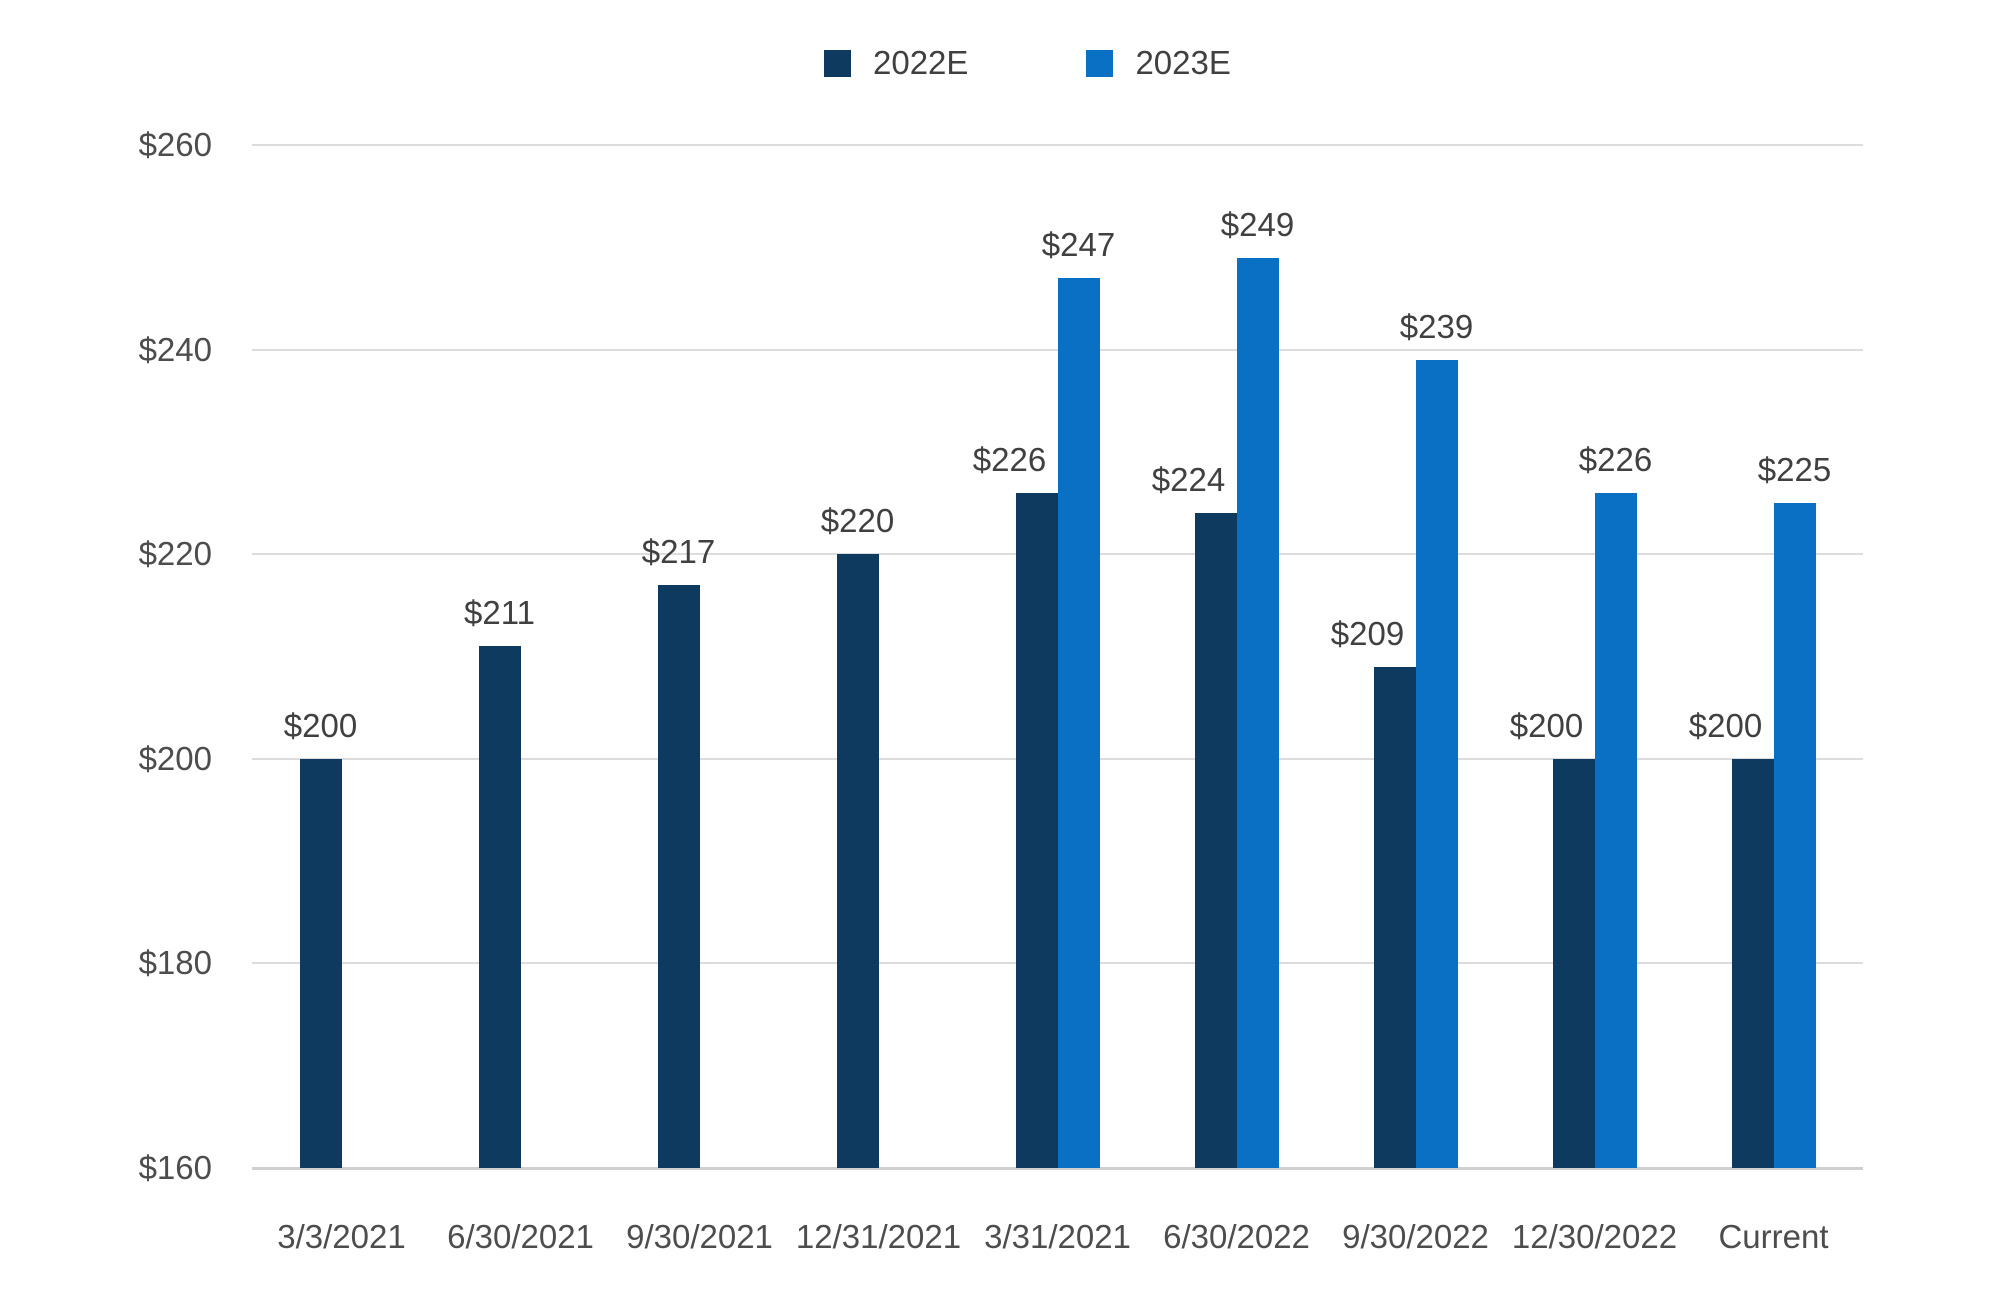 This screenshot has width=2000, height=1310. Describe the element at coordinates (1436, 326) in the screenshot. I see `data-label: $239` at that location.